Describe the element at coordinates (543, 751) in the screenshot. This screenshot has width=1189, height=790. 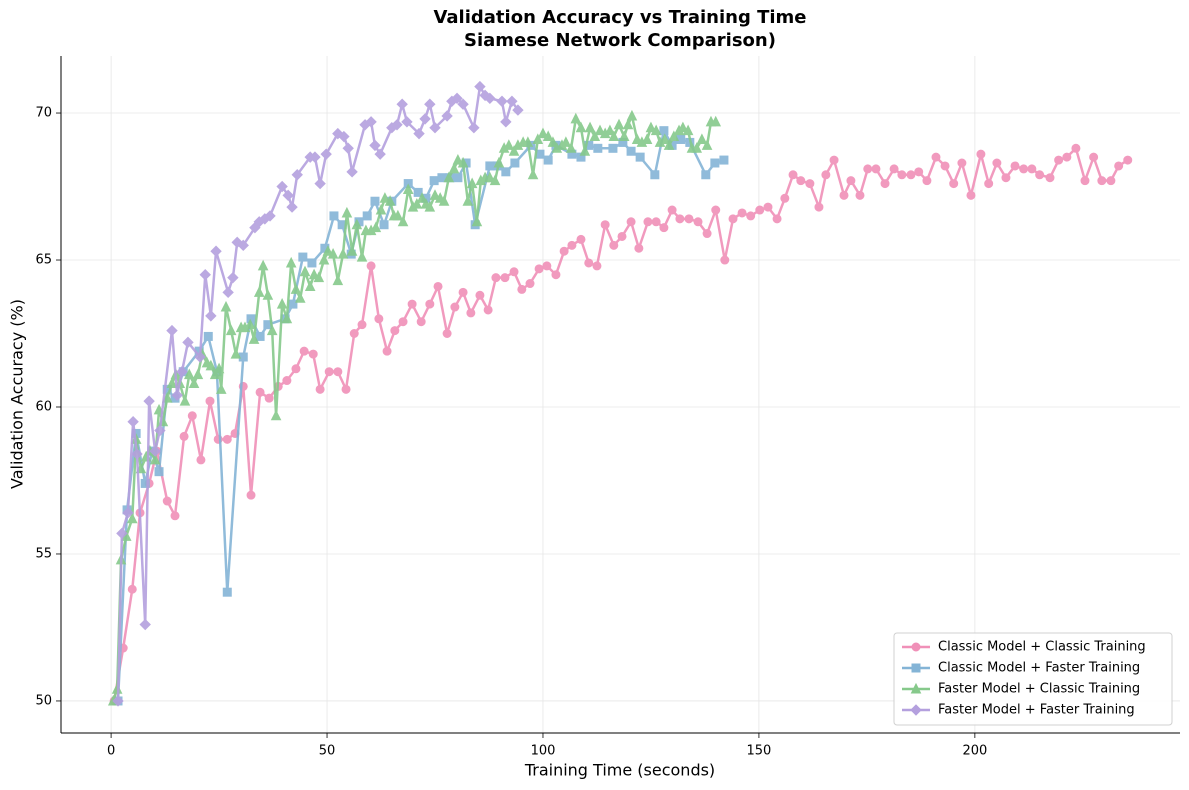
I see `x-tick-label: 100` at that location.